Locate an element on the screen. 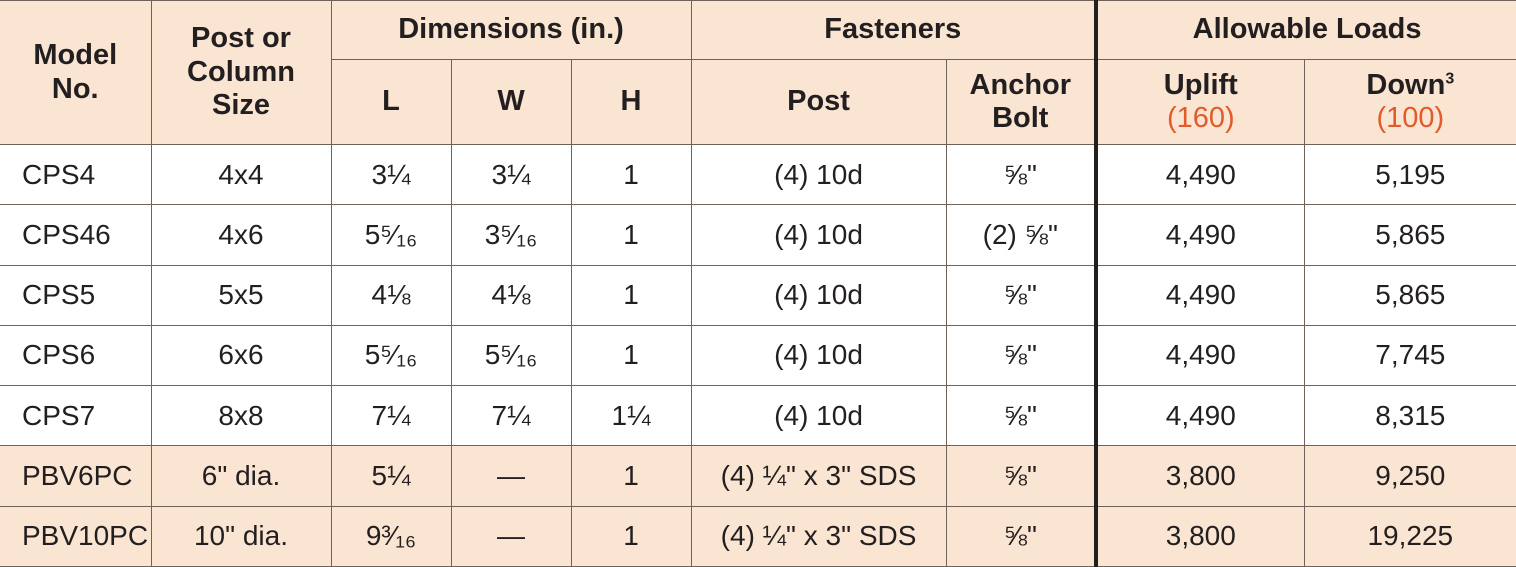 This screenshot has width=1516, height=567. header-anchor-bolt: Anchor Bolt is located at coordinates (1021, 102).